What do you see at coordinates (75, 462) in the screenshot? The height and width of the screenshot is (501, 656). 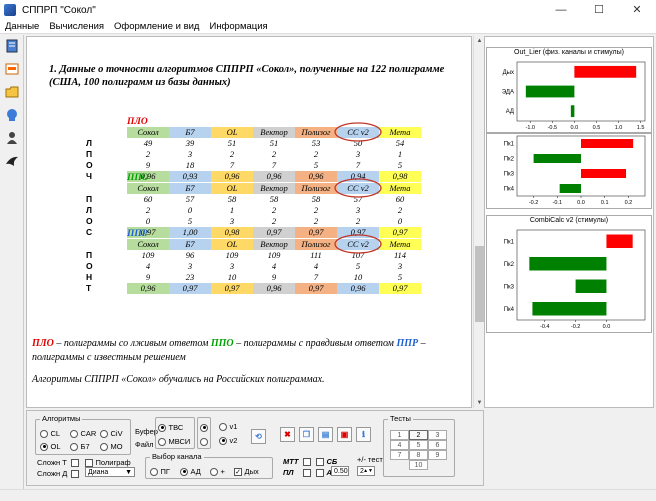 I see `slozhn-t-checkbox` at bounding box center [75, 462].